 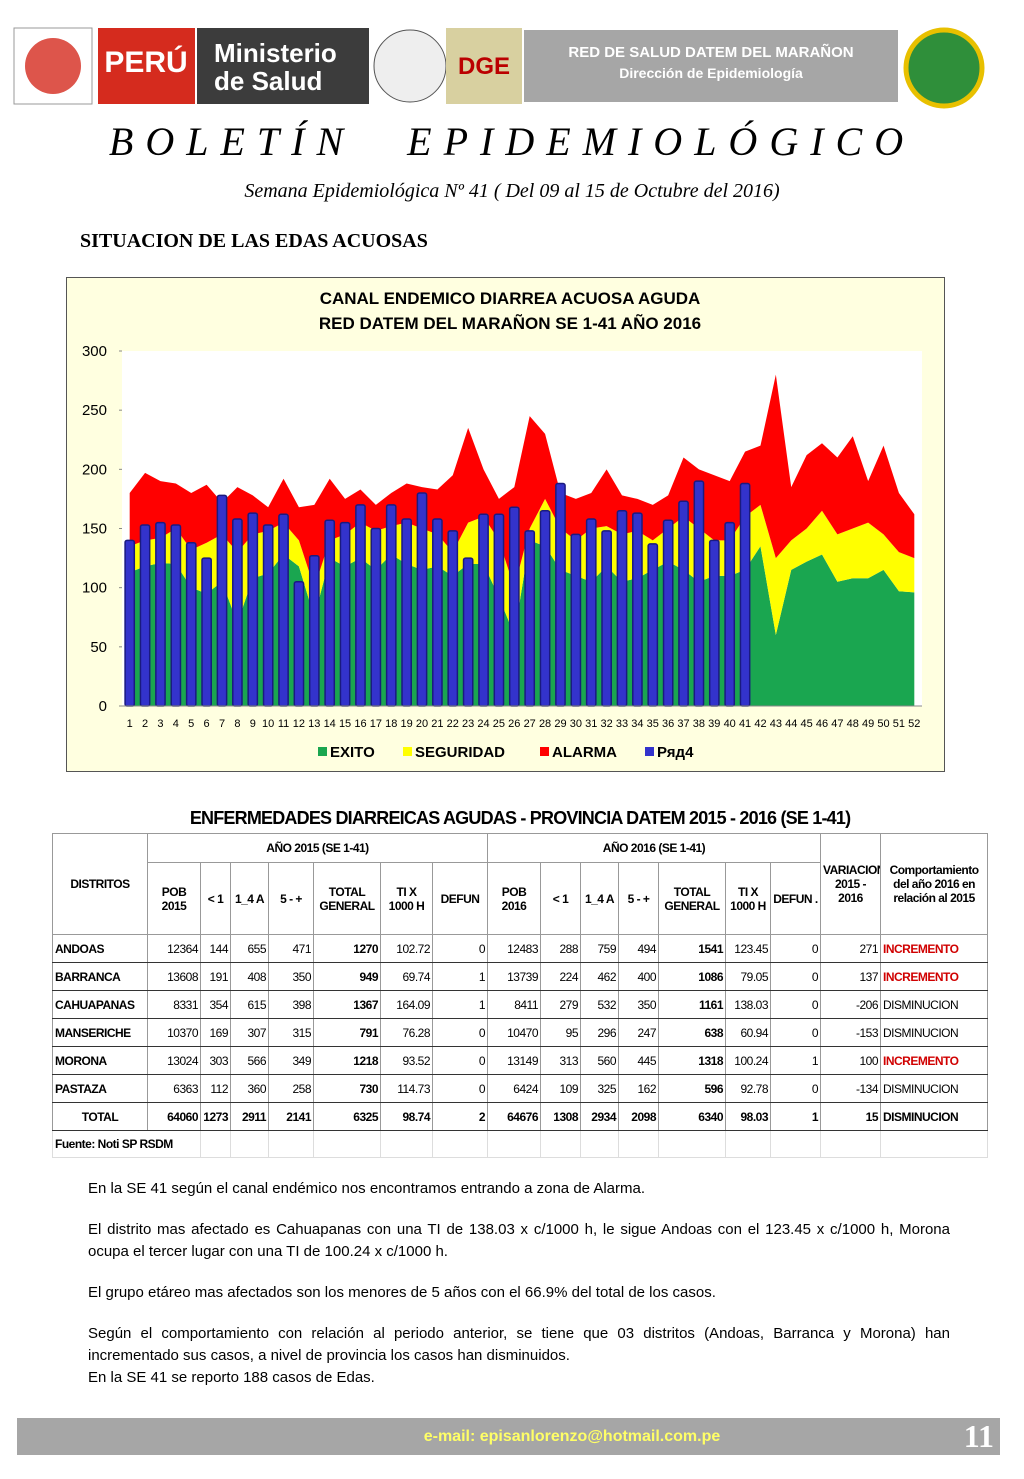 I want to click on x-tick-label: 18, so click(x=391, y=724).